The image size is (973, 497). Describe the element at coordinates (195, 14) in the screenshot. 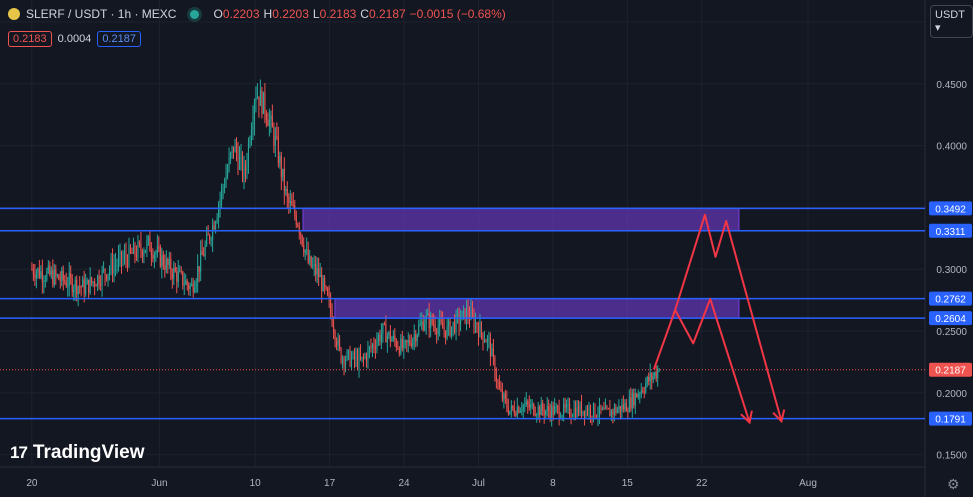

I see `market-open-icon` at that location.